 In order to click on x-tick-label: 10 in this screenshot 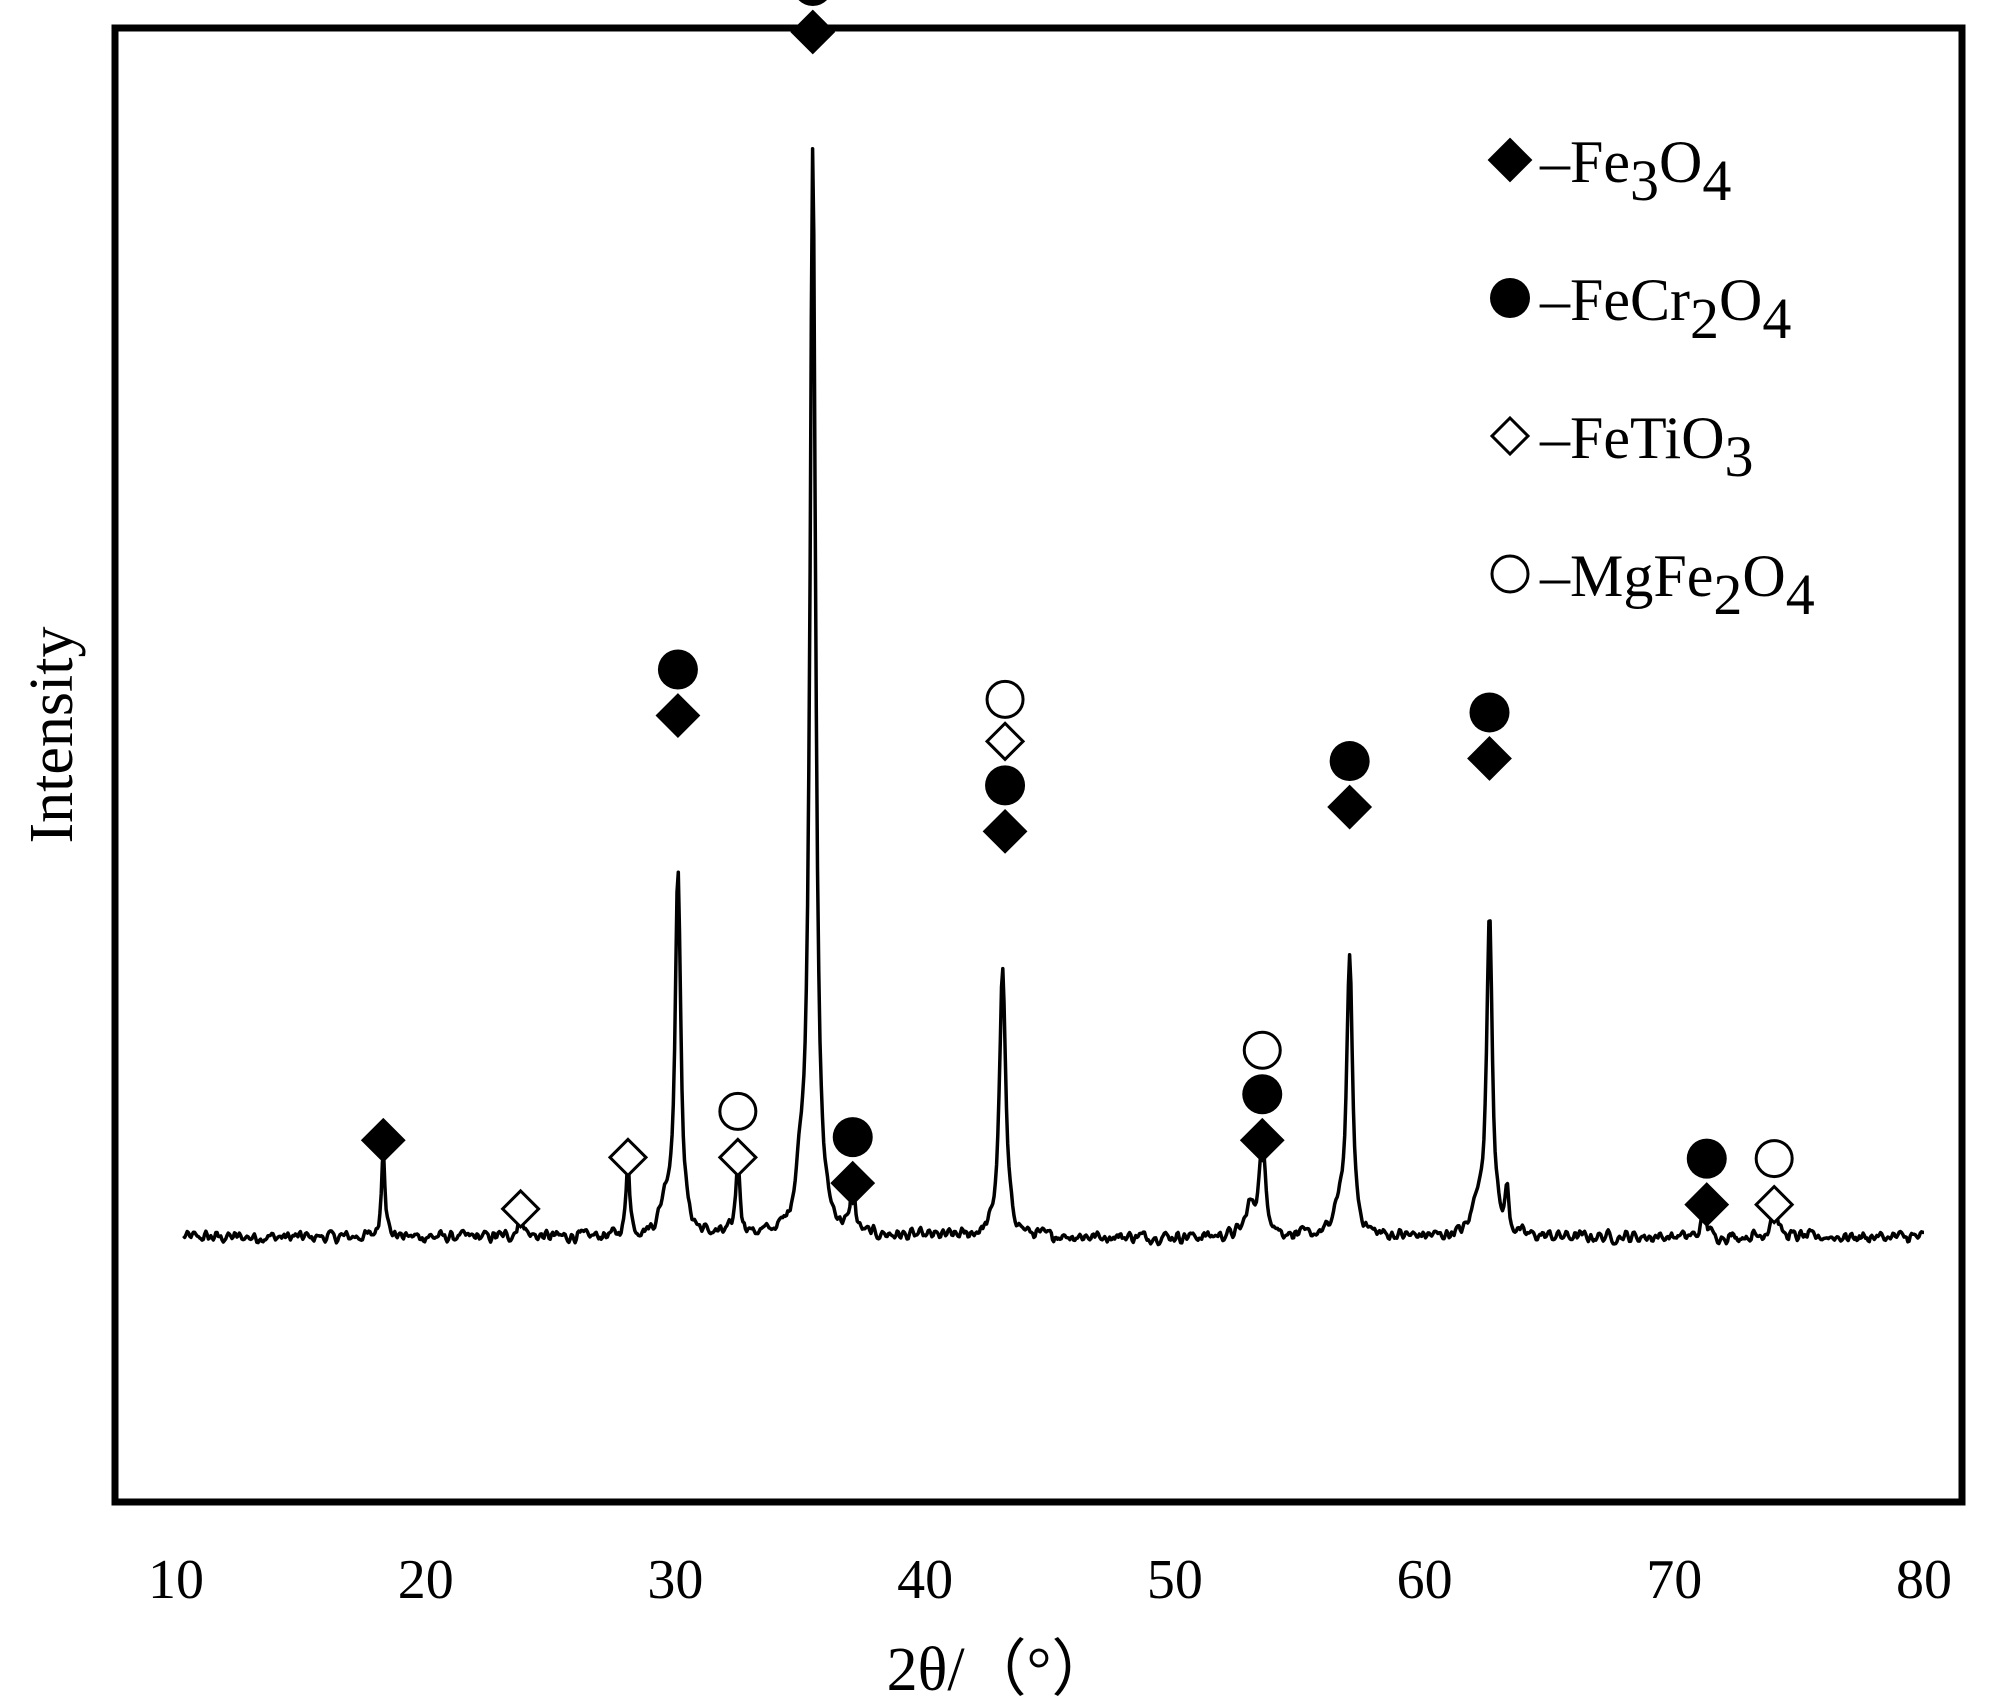, I will do `click(176, 1580)`.